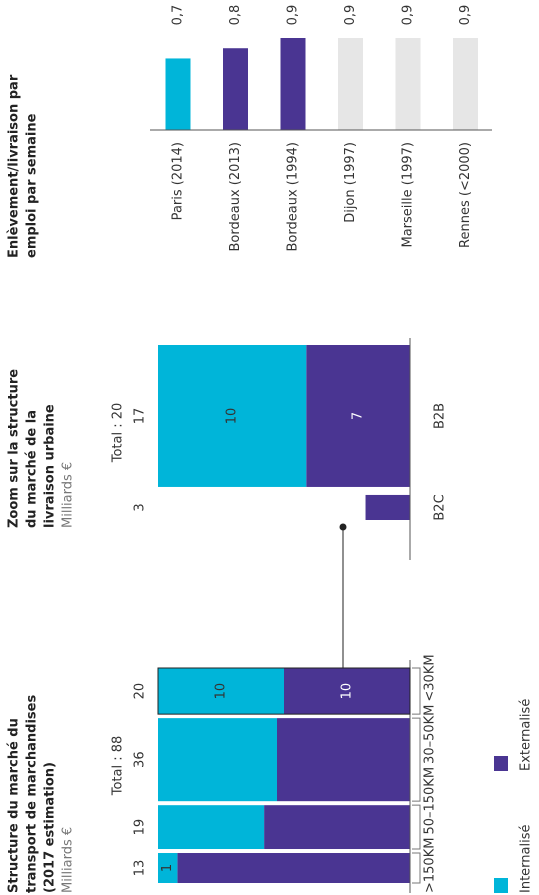 This screenshot has height=895, width=539. What do you see at coordinates (140, 416) in the screenshot?
I see `total-value: 17` at bounding box center [140, 416].